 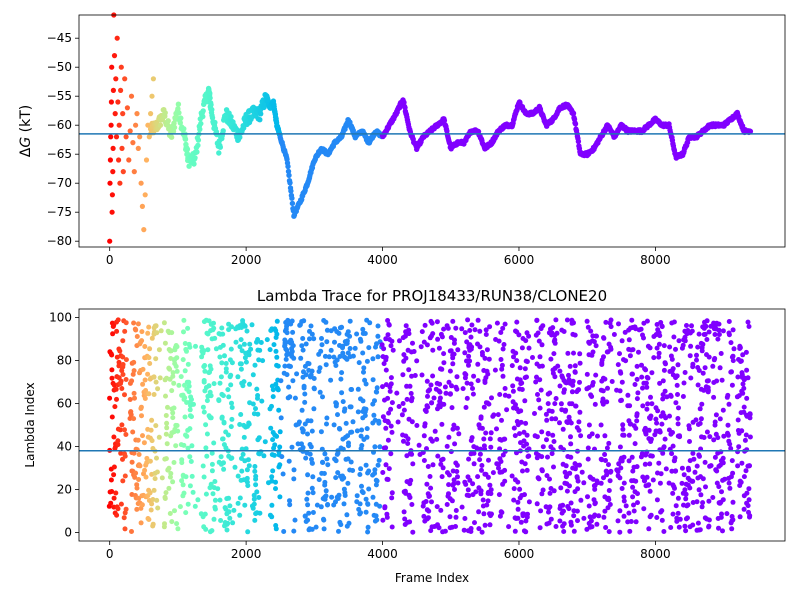 I want to click on bottom-x-tick-label: 6000, so click(x=519, y=554).